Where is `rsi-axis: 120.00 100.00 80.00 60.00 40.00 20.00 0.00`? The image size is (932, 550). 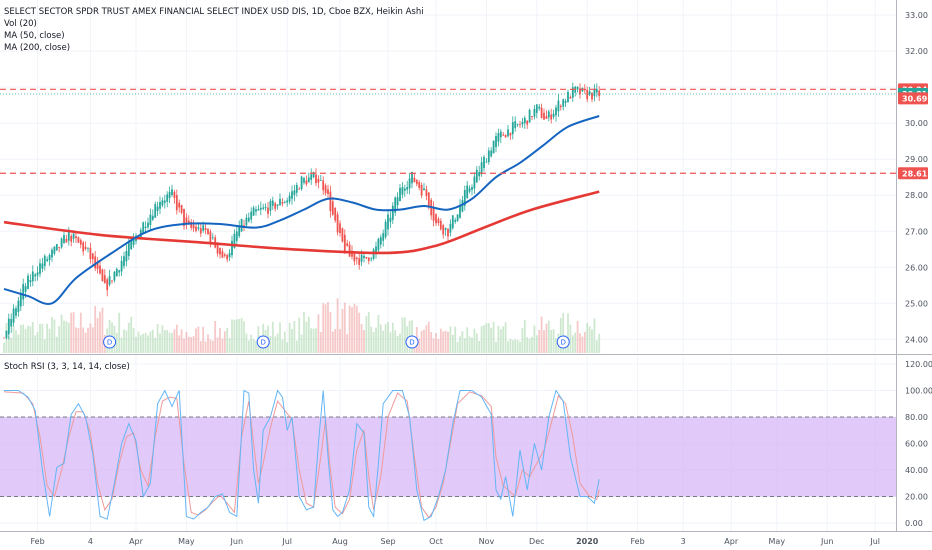
rsi-axis: 120.00 100.00 80.00 60.00 40.00 20.00 0.00 is located at coordinates (918, 444).